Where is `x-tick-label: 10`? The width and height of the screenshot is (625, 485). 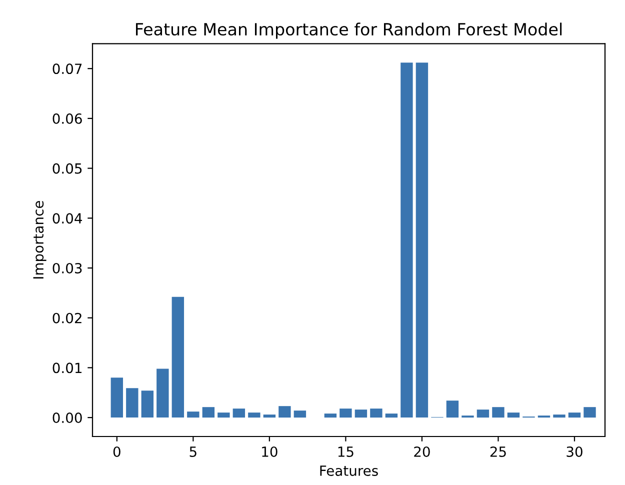 x-tick-label: 10 is located at coordinates (270, 451).